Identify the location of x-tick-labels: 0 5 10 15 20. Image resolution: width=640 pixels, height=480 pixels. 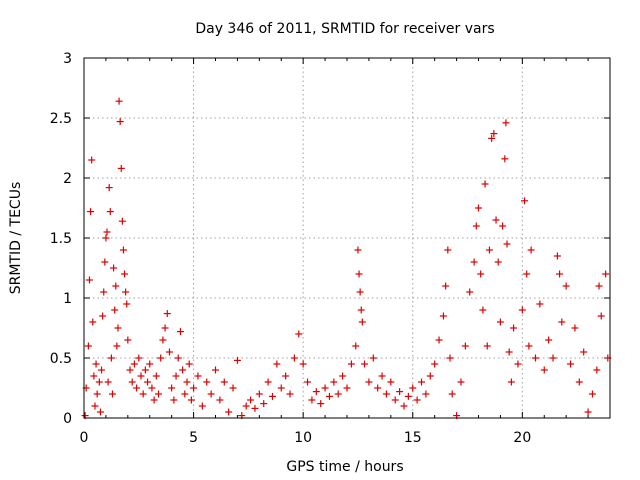
(306, 438).